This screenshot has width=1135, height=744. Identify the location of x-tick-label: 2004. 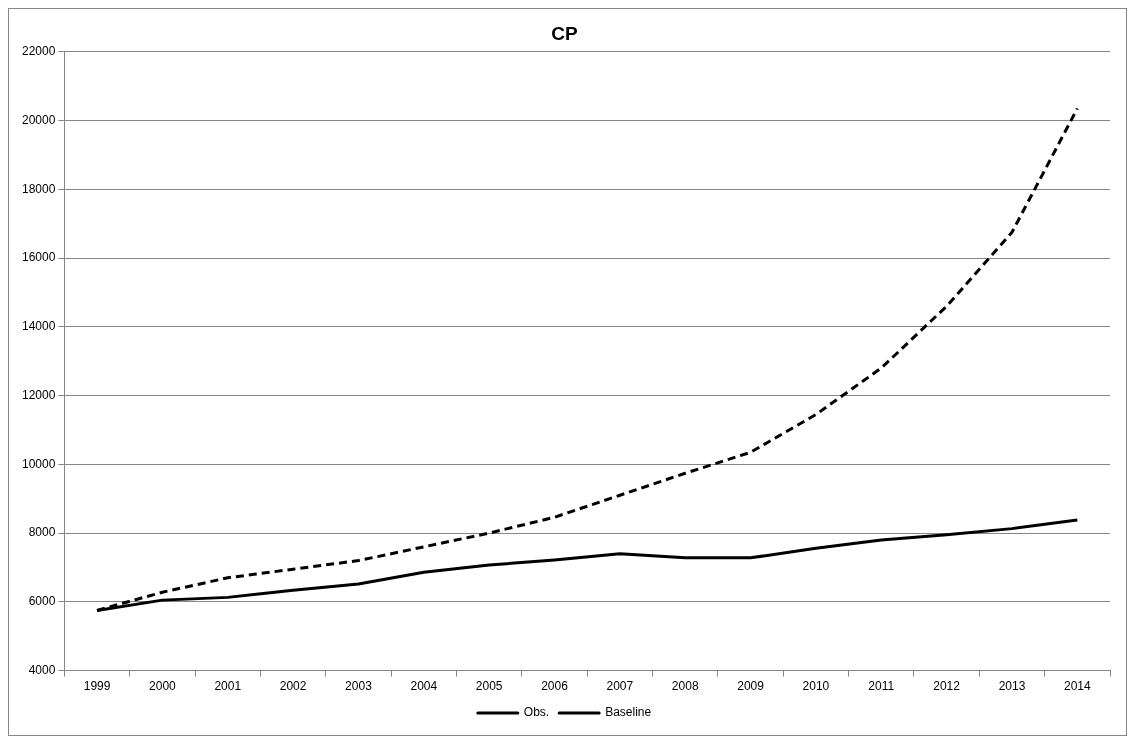
(424, 686).